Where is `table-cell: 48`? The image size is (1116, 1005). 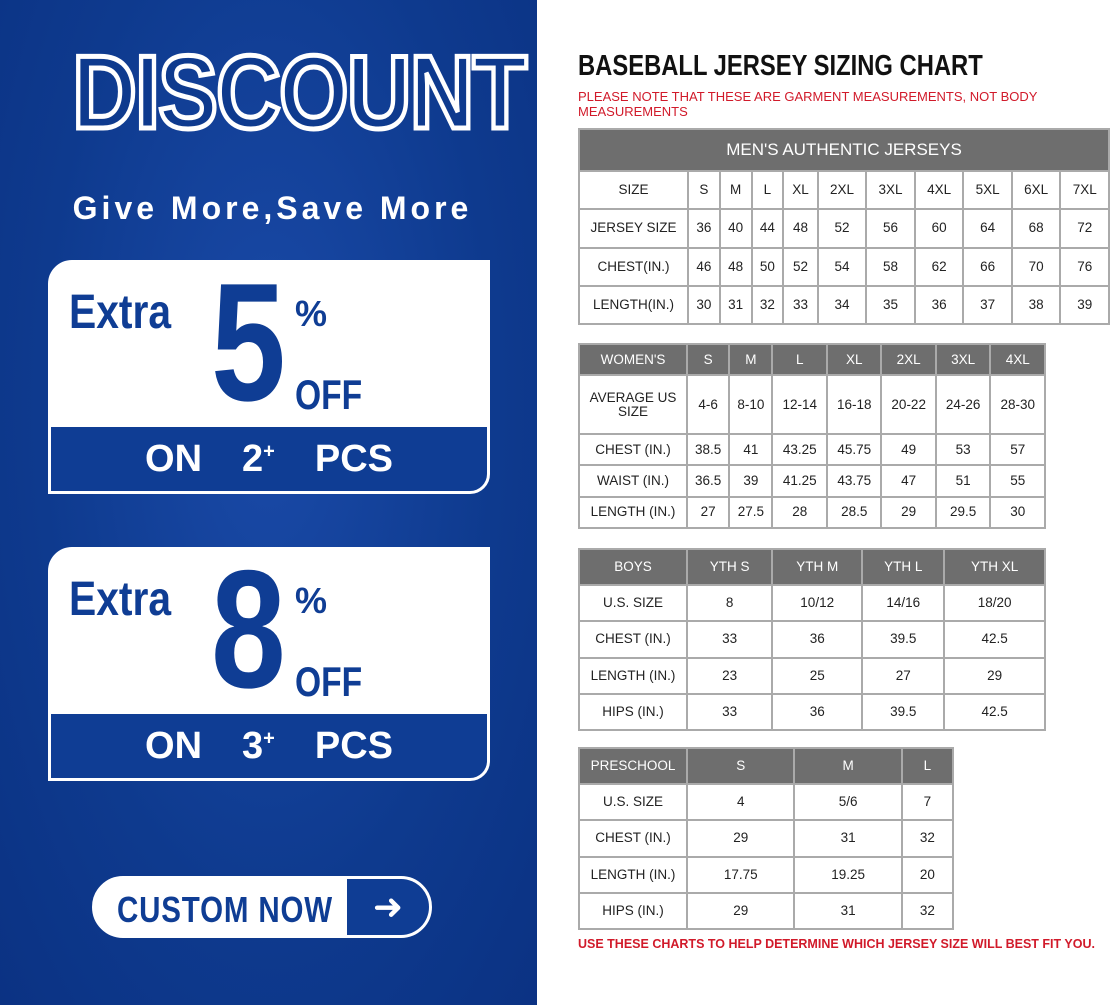 table-cell: 48 is located at coordinates (800, 228).